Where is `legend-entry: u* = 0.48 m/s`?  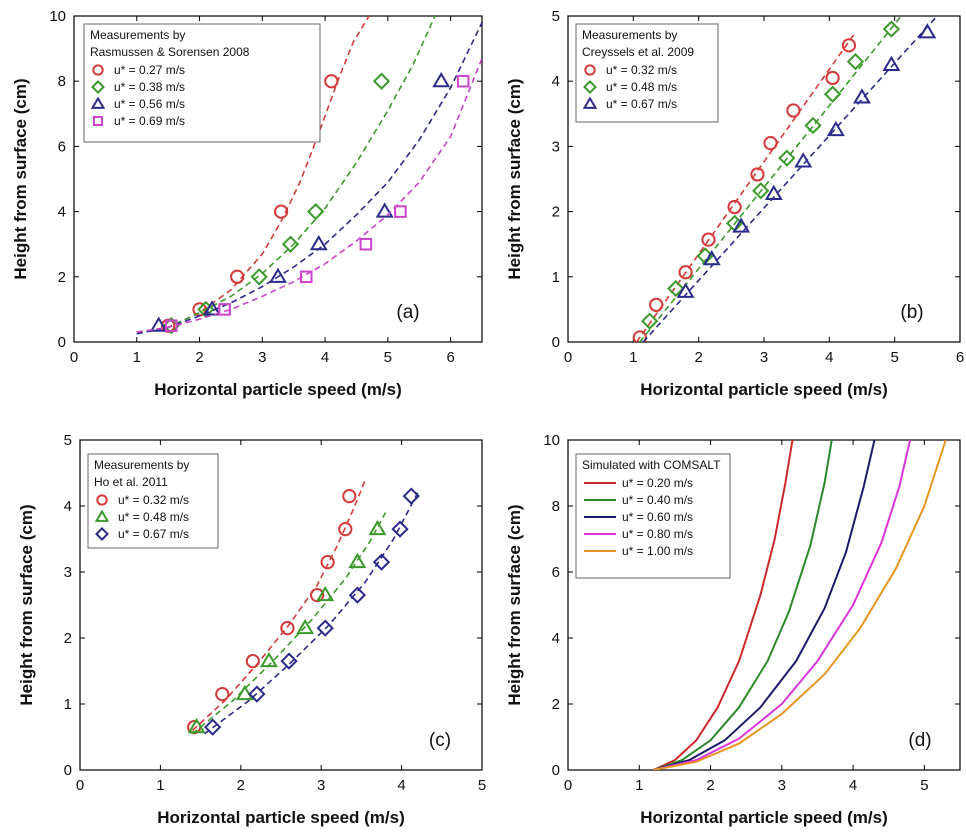
legend-entry: u* = 0.48 m/s is located at coordinates (641, 87).